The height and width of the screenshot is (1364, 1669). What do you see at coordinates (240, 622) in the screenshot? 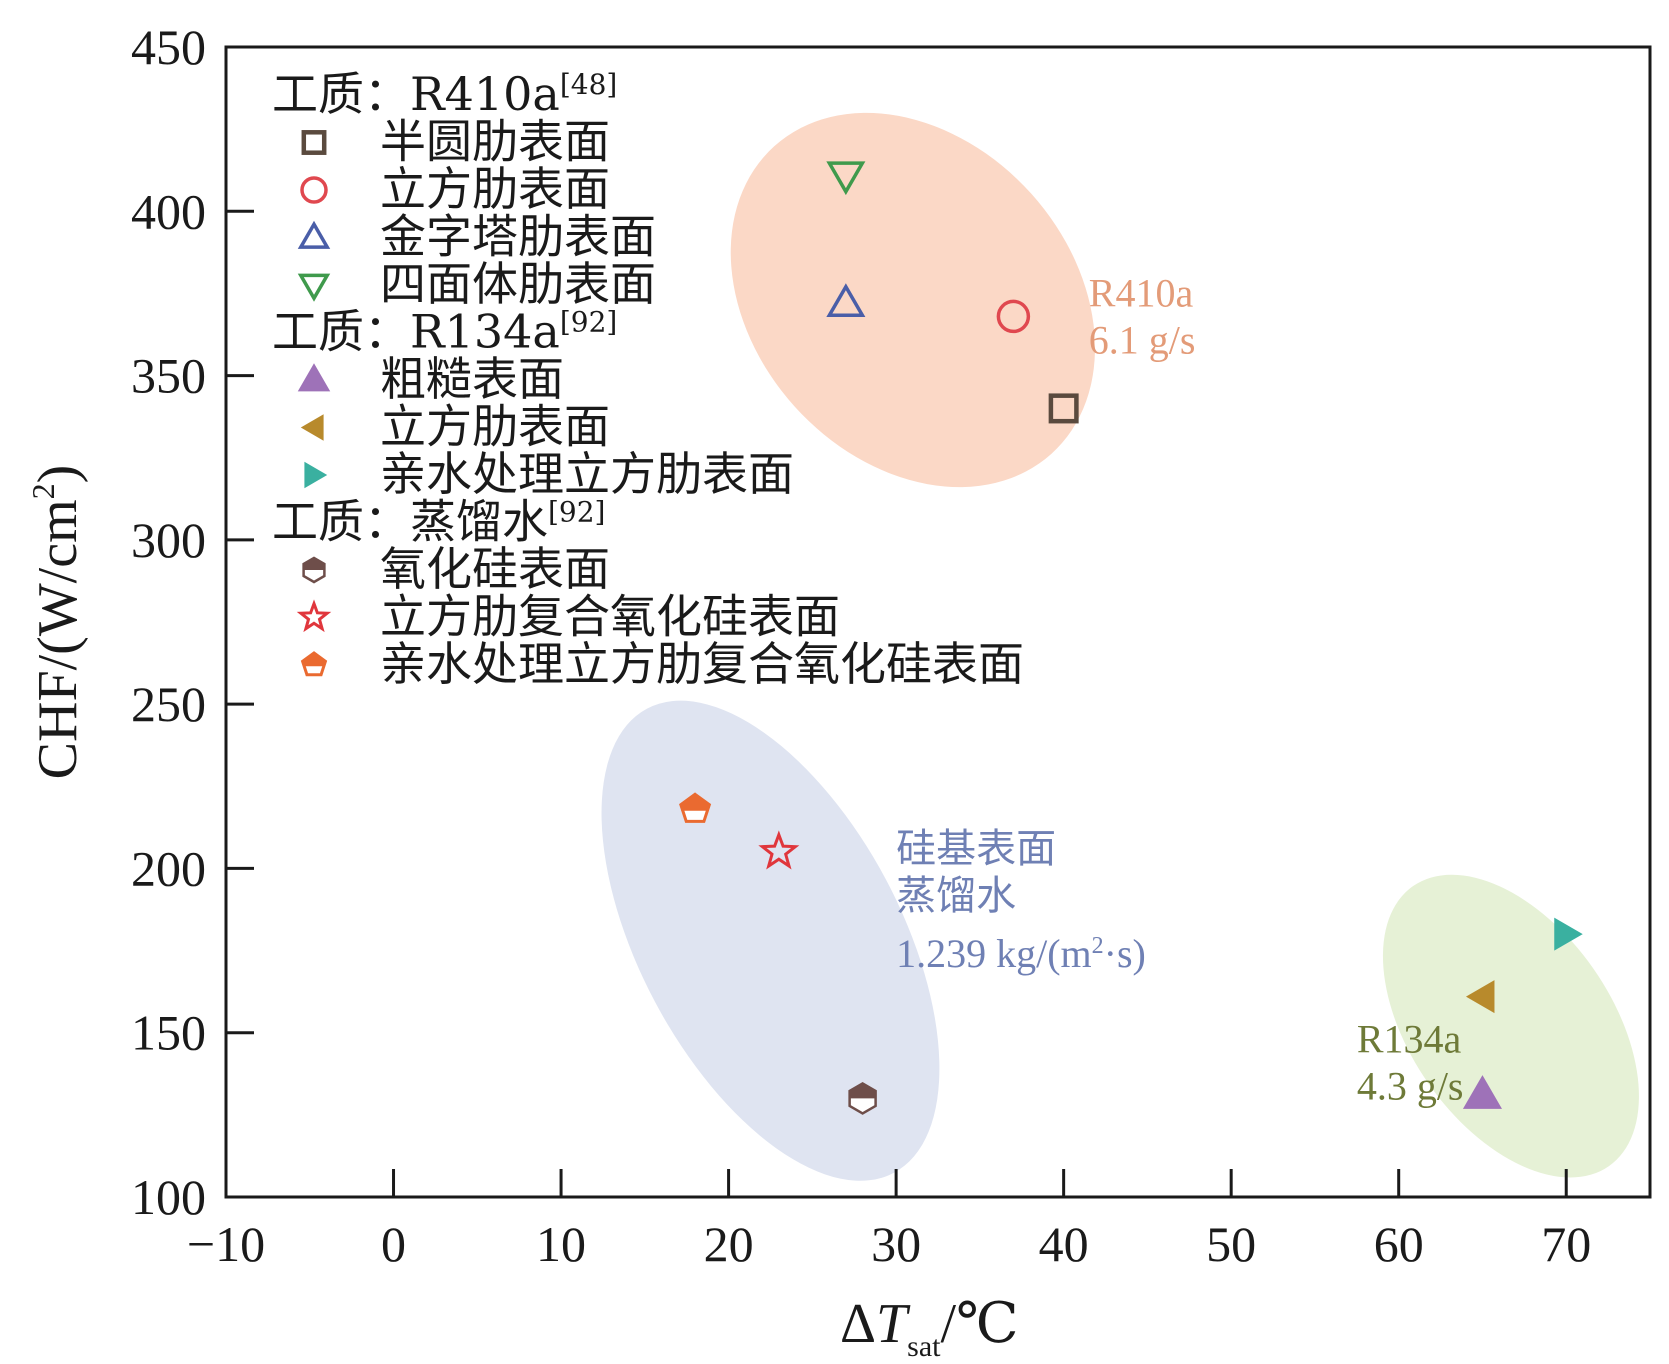
I see `y-axis-ticks` at bounding box center [240, 622].